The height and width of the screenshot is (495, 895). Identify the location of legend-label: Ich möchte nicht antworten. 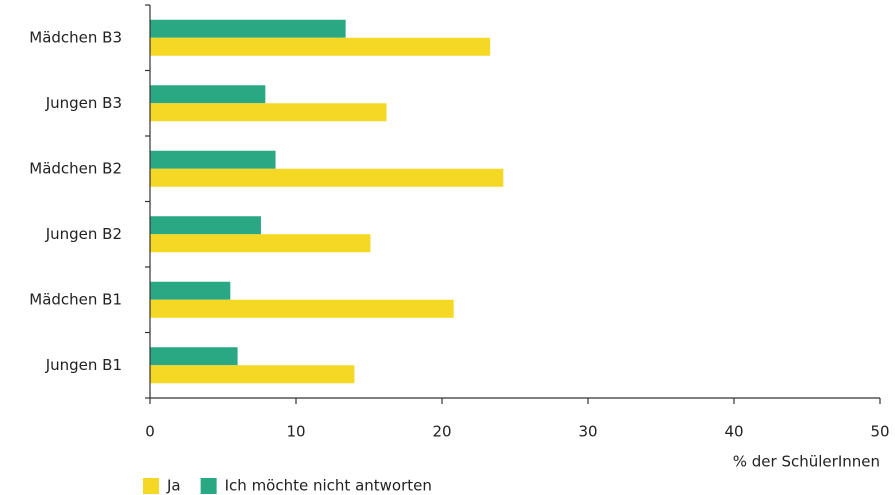
(328, 486).